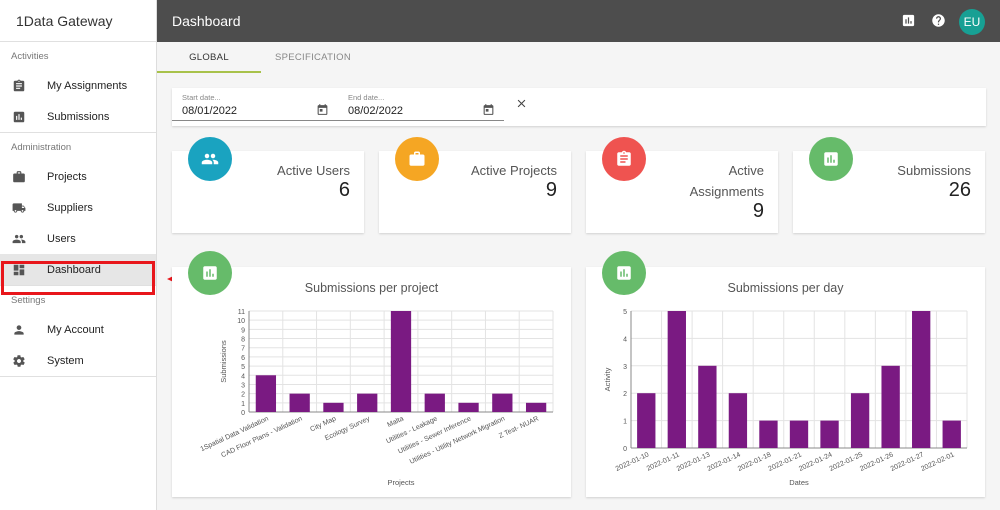 This screenshot has height=510, width=1000. What do you see at coordinates (624, 159) in the screenshot?
I see `assignment-icon` at bounding box center [624, 159].